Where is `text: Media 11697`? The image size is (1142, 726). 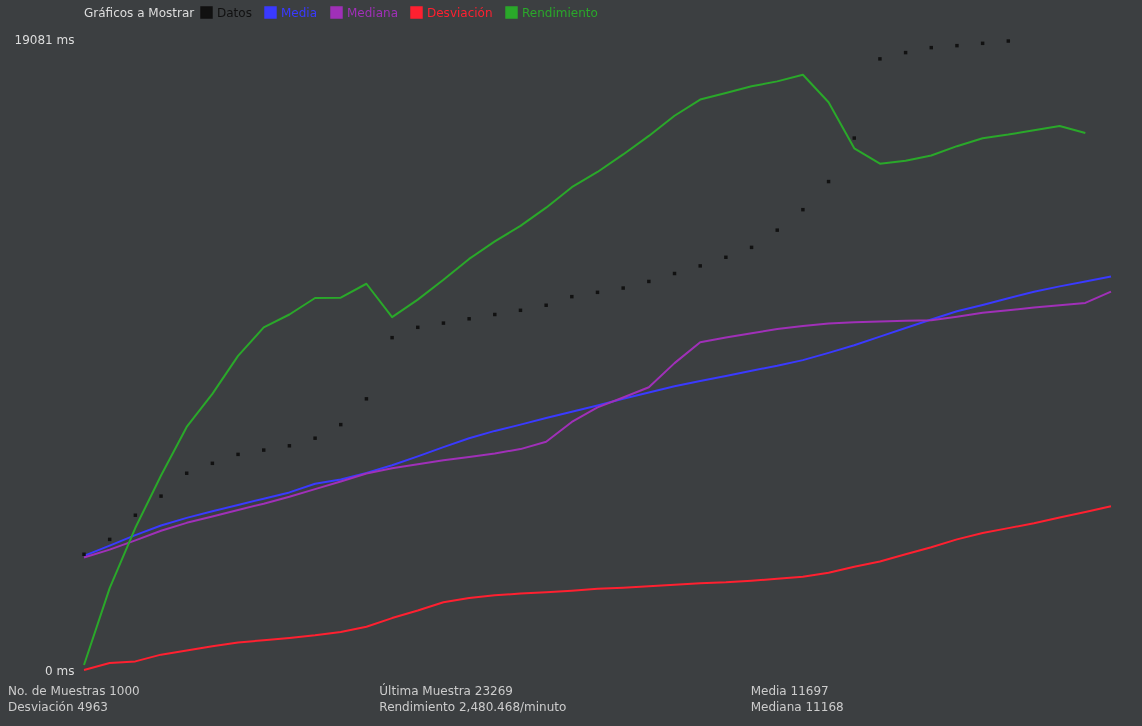 text: Media 11697 is located at coordinates (790, 691).